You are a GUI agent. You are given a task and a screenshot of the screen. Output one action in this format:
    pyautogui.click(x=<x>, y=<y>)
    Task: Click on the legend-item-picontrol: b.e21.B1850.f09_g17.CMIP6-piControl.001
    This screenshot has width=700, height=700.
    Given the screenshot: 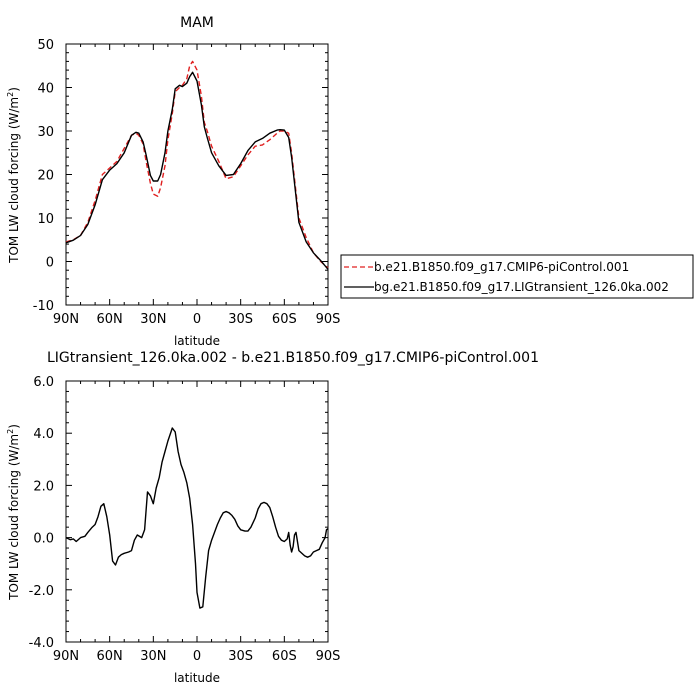 What is the action you would take?
    pyautogui.click(x=486, y=267)
    